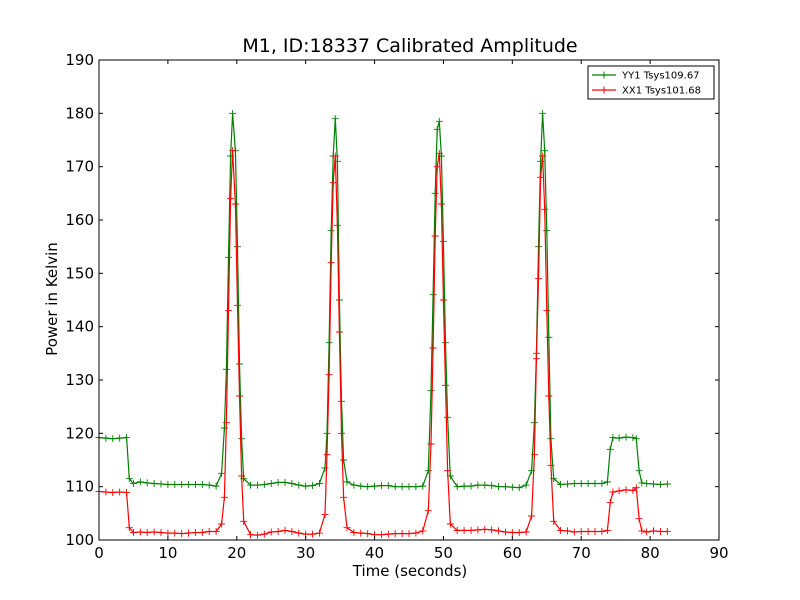 Image resolution: width=800 pixels, height=600 pixels. What do you see at coordinates (99, 553) in the screenshot?
I see `x-tick-label: 0` at bounding box center [99, 553].